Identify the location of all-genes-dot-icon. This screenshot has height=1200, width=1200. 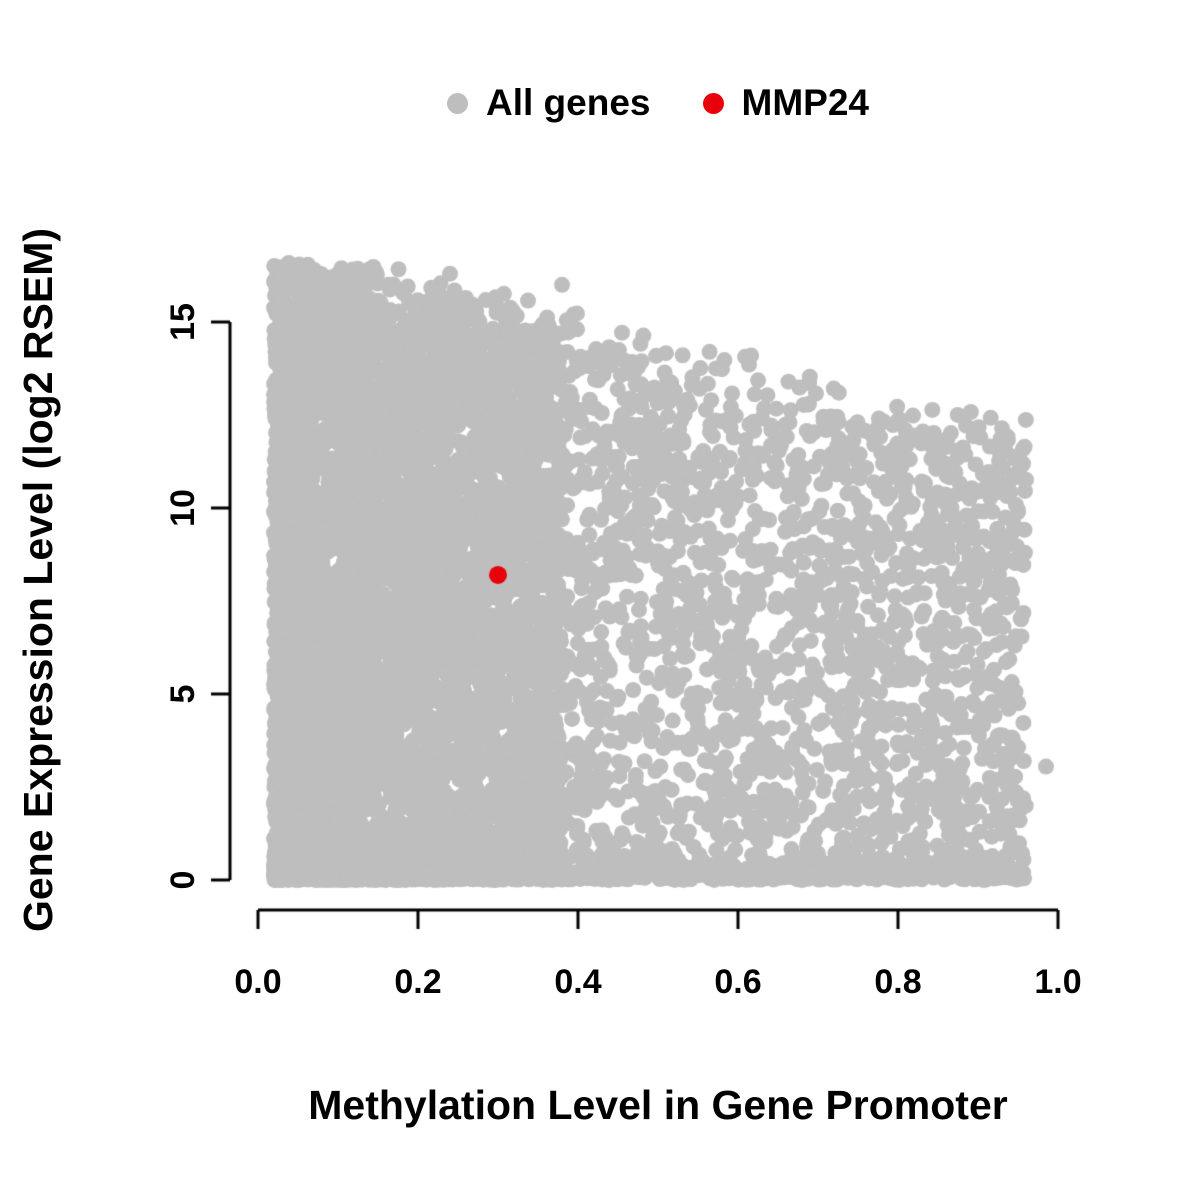
(457, 103).